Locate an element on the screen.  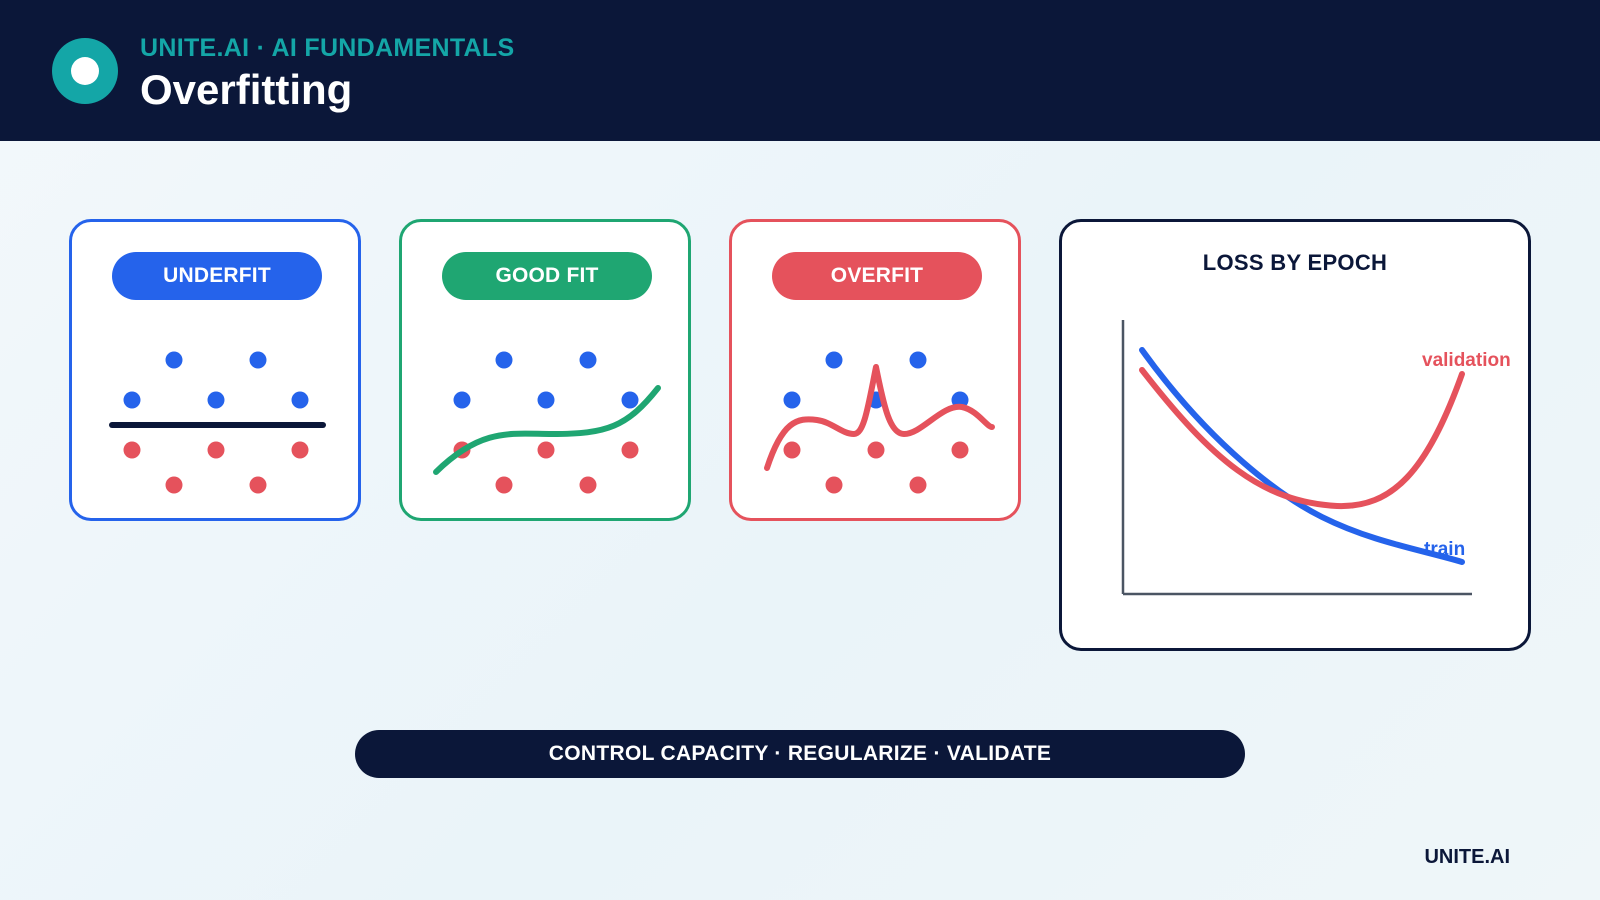
underfit-card: UNDERFIT is located at coordinates (215, 370).